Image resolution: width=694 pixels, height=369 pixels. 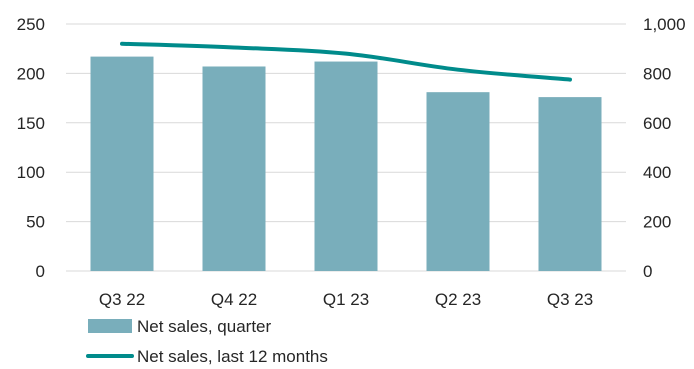 What do you see at coordinates (458, 299) in the screenshot?
I see `x-tick-label: Q2 23` at bounding box center [458, 299].